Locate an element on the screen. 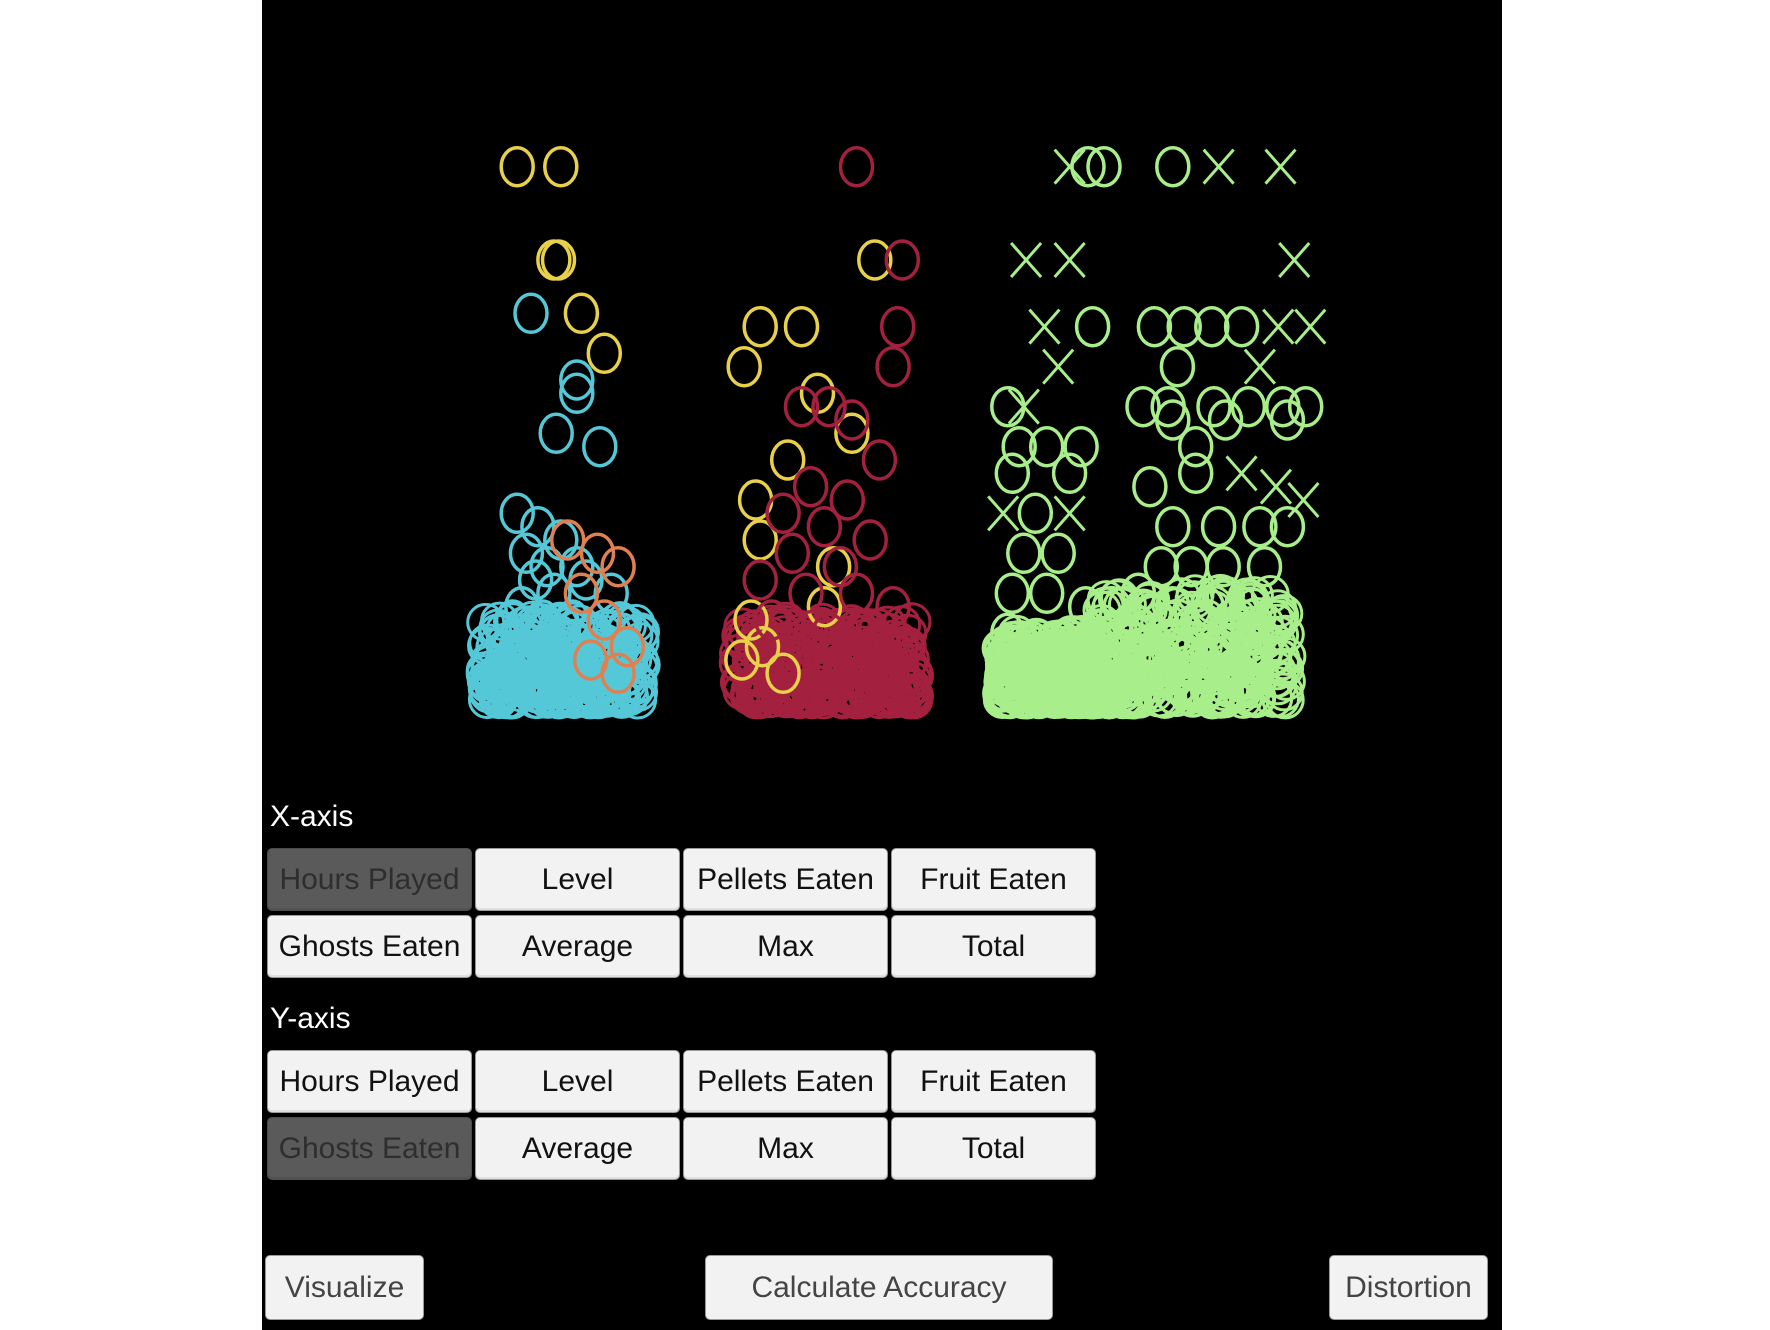  cluster-lightgreen is located at coordinates (1157, 413).